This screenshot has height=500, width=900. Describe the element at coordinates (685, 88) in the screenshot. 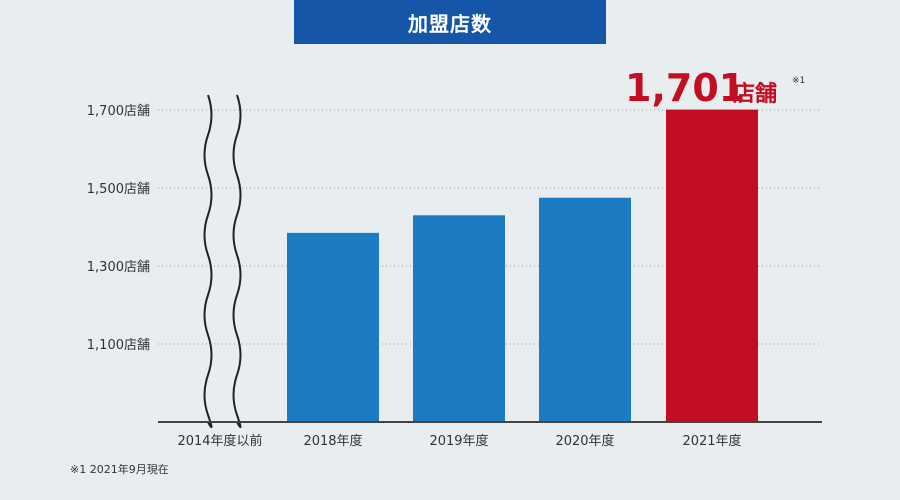

I see `highlight-value: 1,701` at that location.